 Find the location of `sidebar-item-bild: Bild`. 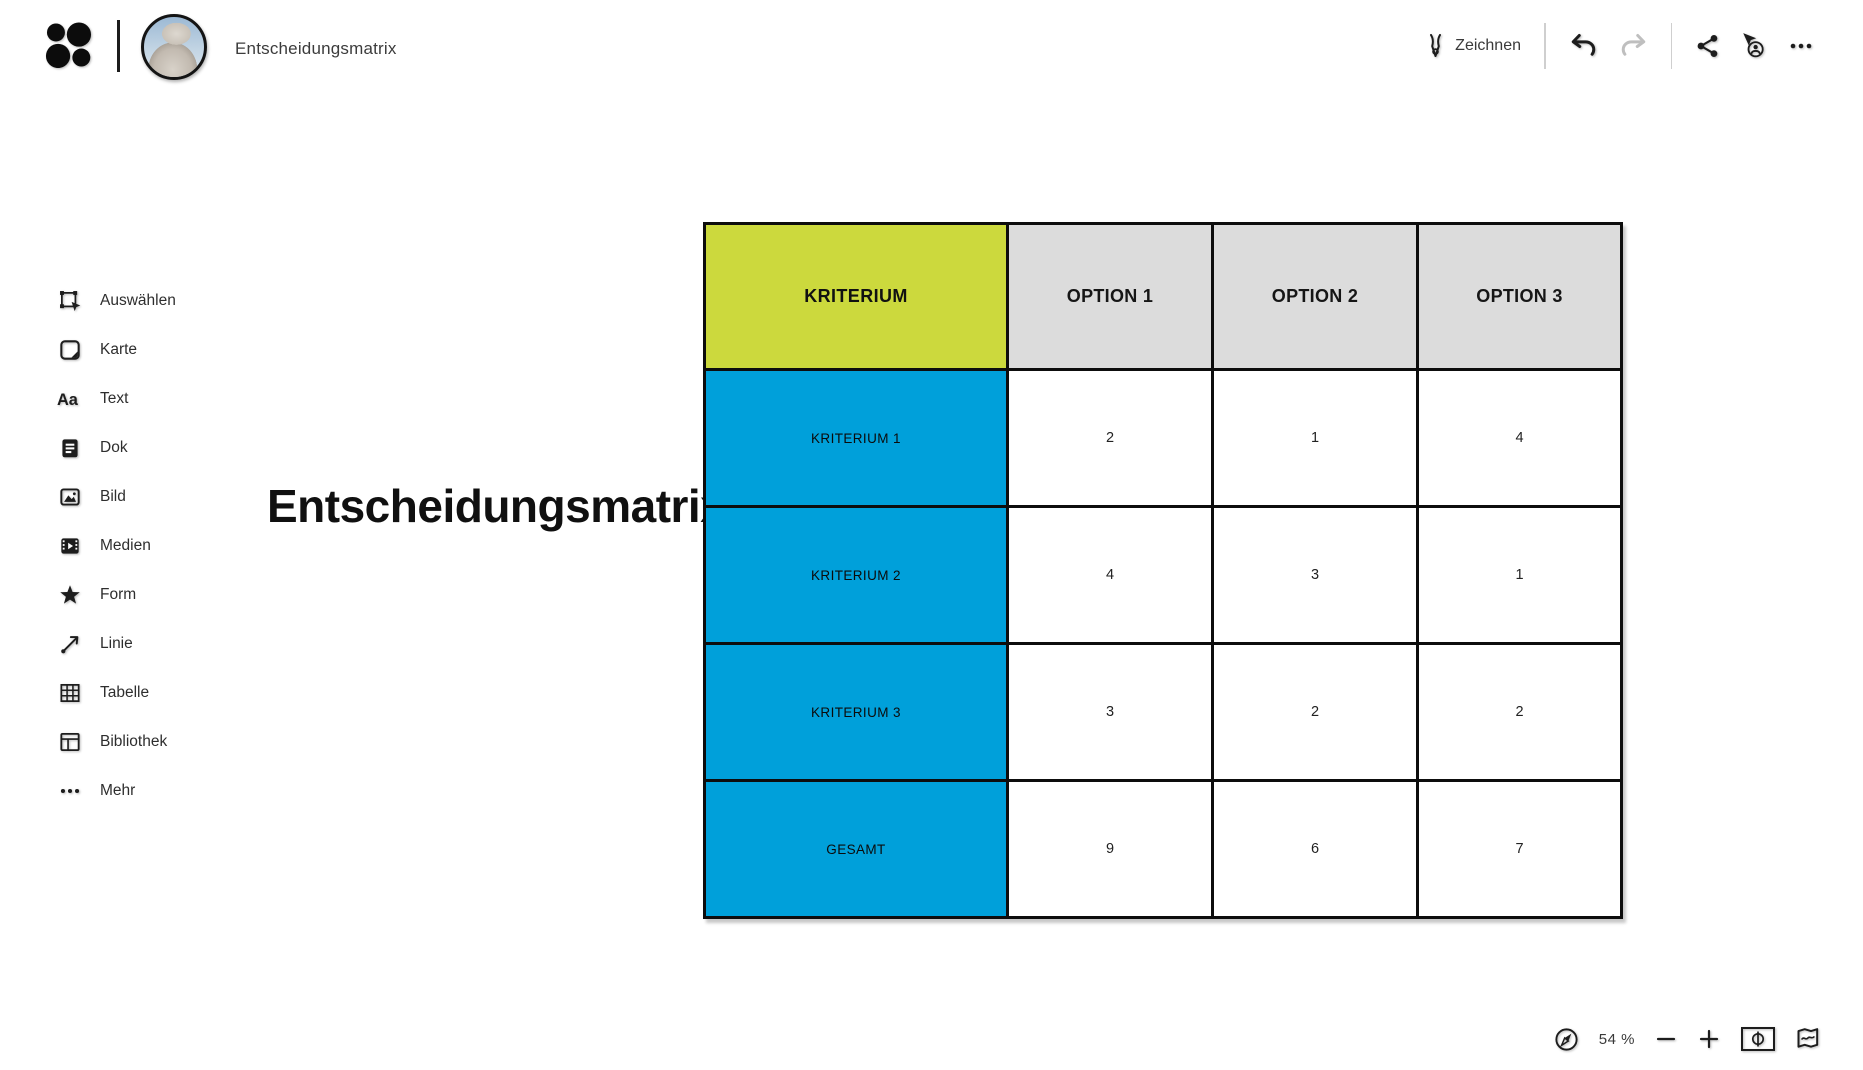

sidebar-item-bild: Bild is located at coordinates (116, 496).